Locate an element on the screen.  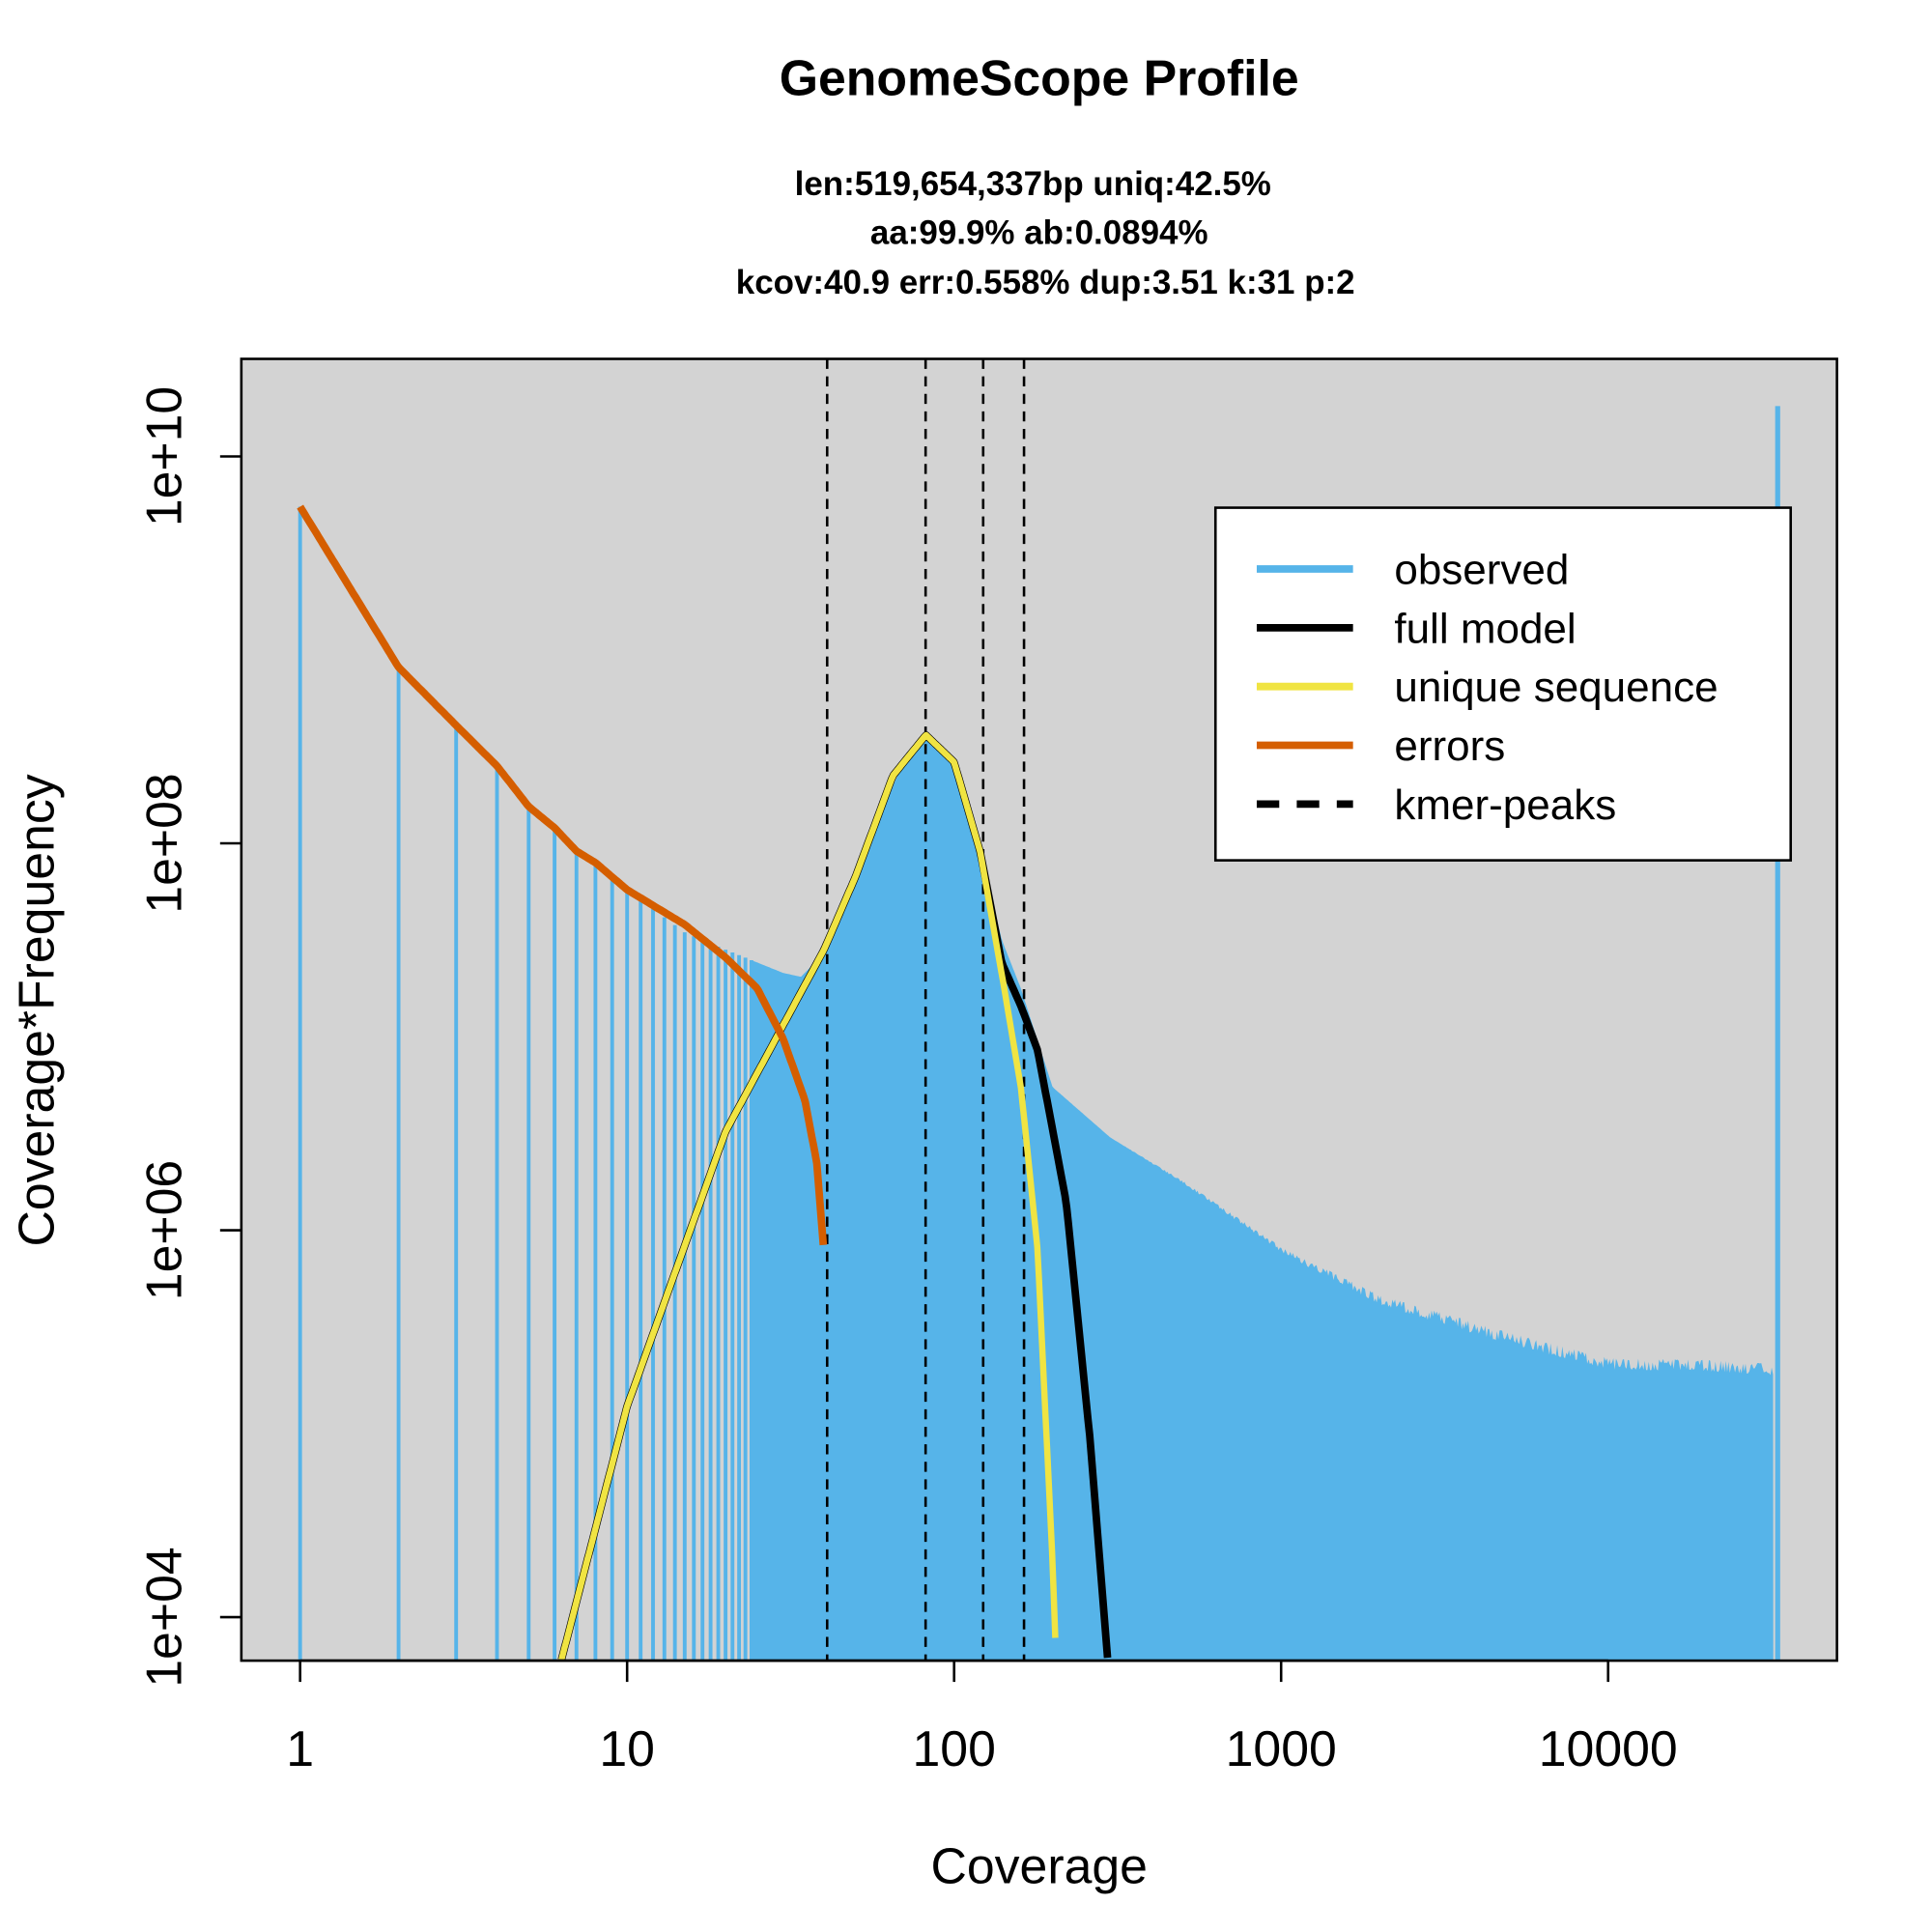
subtitle-line-1: len:519,654,337bp uniq:42.5% is located at coordinates (1033, 184).